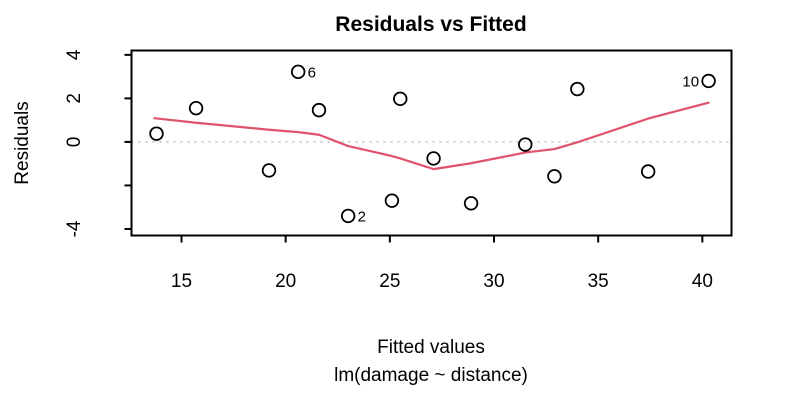 Image resolution: width=789 pixels, height=410 pixels. What do you see at coordinates (431, 375) in the screenshot?
I see `x-axis-sublabel: lm(damage ~ distance)` at bounding box center [431, 375].